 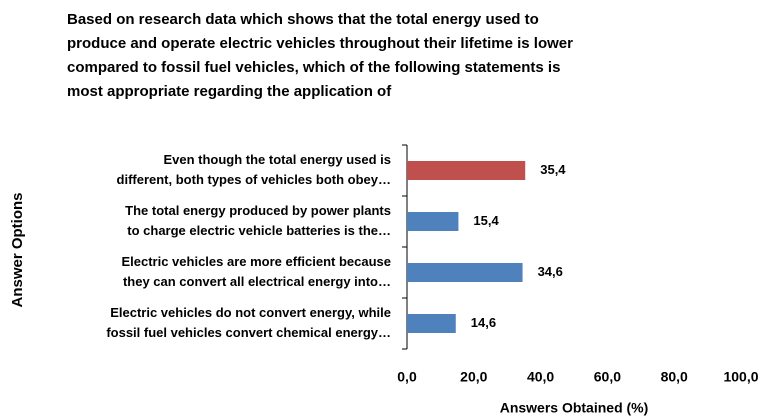 I want to click on data-label: 15,4, so click(x=486, y=220).